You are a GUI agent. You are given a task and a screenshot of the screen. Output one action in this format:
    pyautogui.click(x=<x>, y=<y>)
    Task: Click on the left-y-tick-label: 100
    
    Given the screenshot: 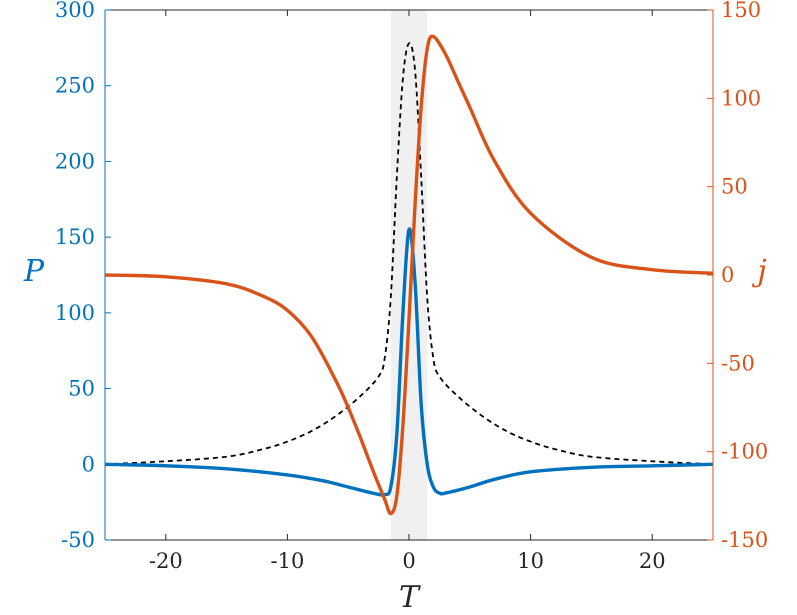 What is the action you would take?
    pyautogui.click(x=75, y=313)
    